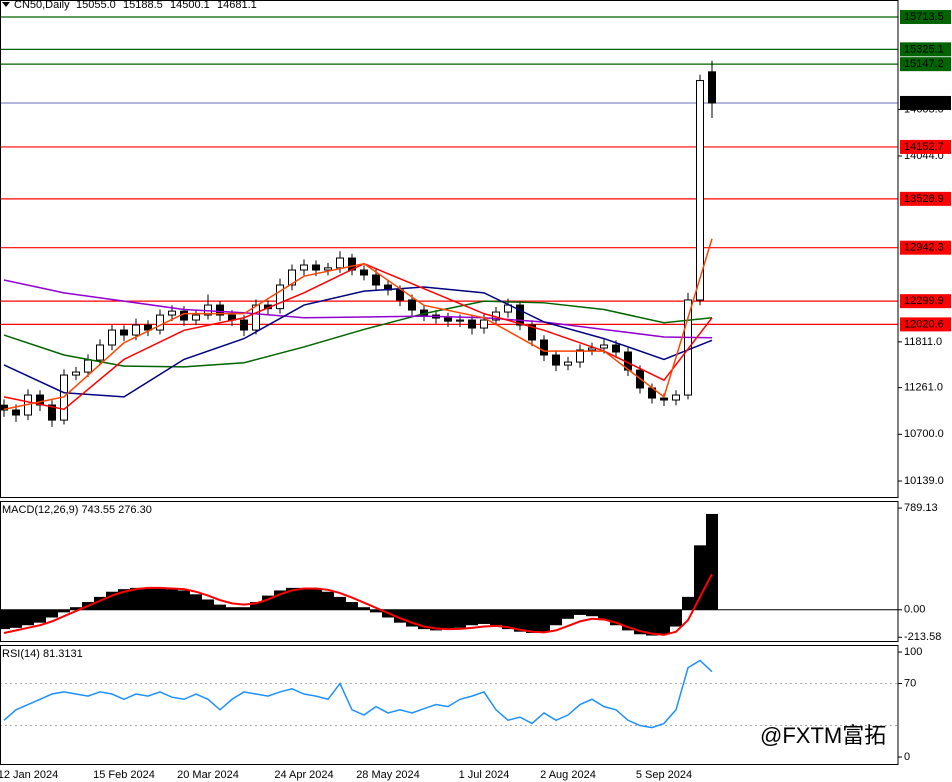 The height and width of the screenshot is (782, 952). I want to click on level-label: 14152.7, so click(924, 147).